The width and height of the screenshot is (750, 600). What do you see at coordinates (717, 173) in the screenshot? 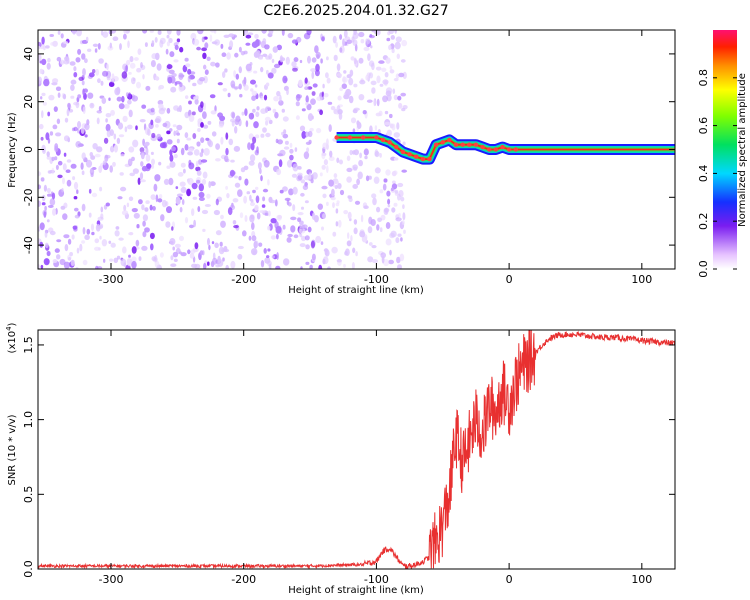
I see `colorbar-axis: 0.0 0.2 0.4 0.6 0.8` at bounding box center [717, 173].